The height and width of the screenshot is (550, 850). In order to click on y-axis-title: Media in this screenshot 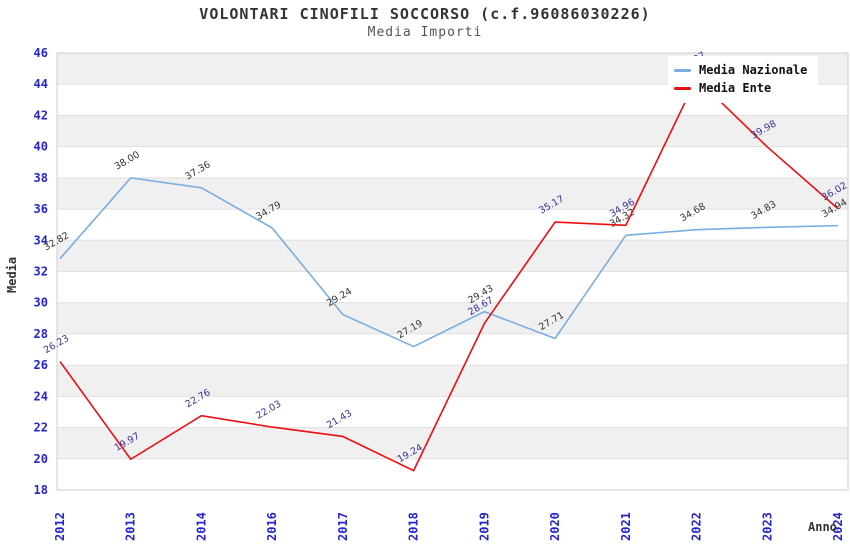, I will do `click(12, 275)`.